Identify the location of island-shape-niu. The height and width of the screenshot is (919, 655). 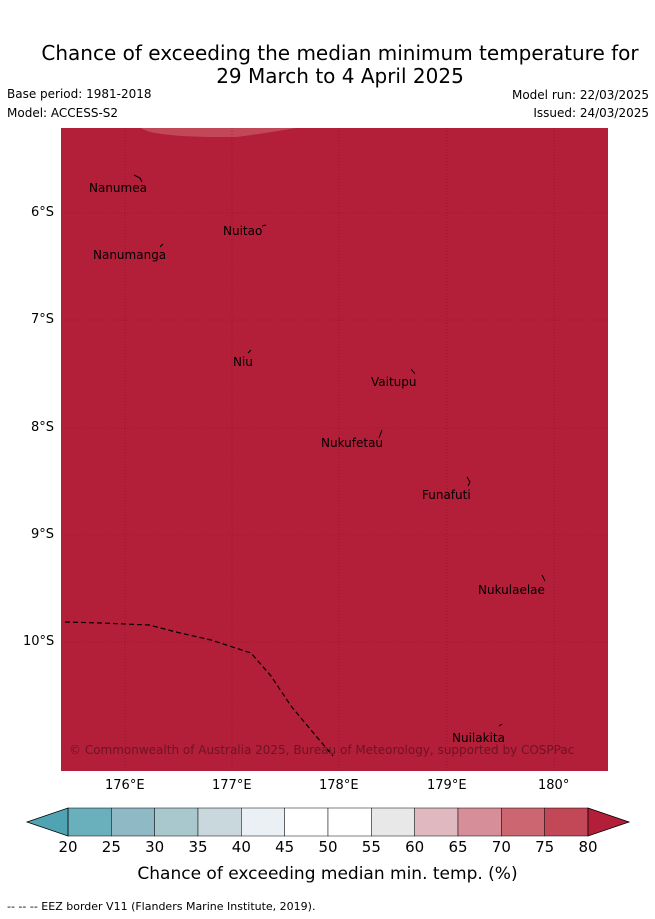
(249, 351).